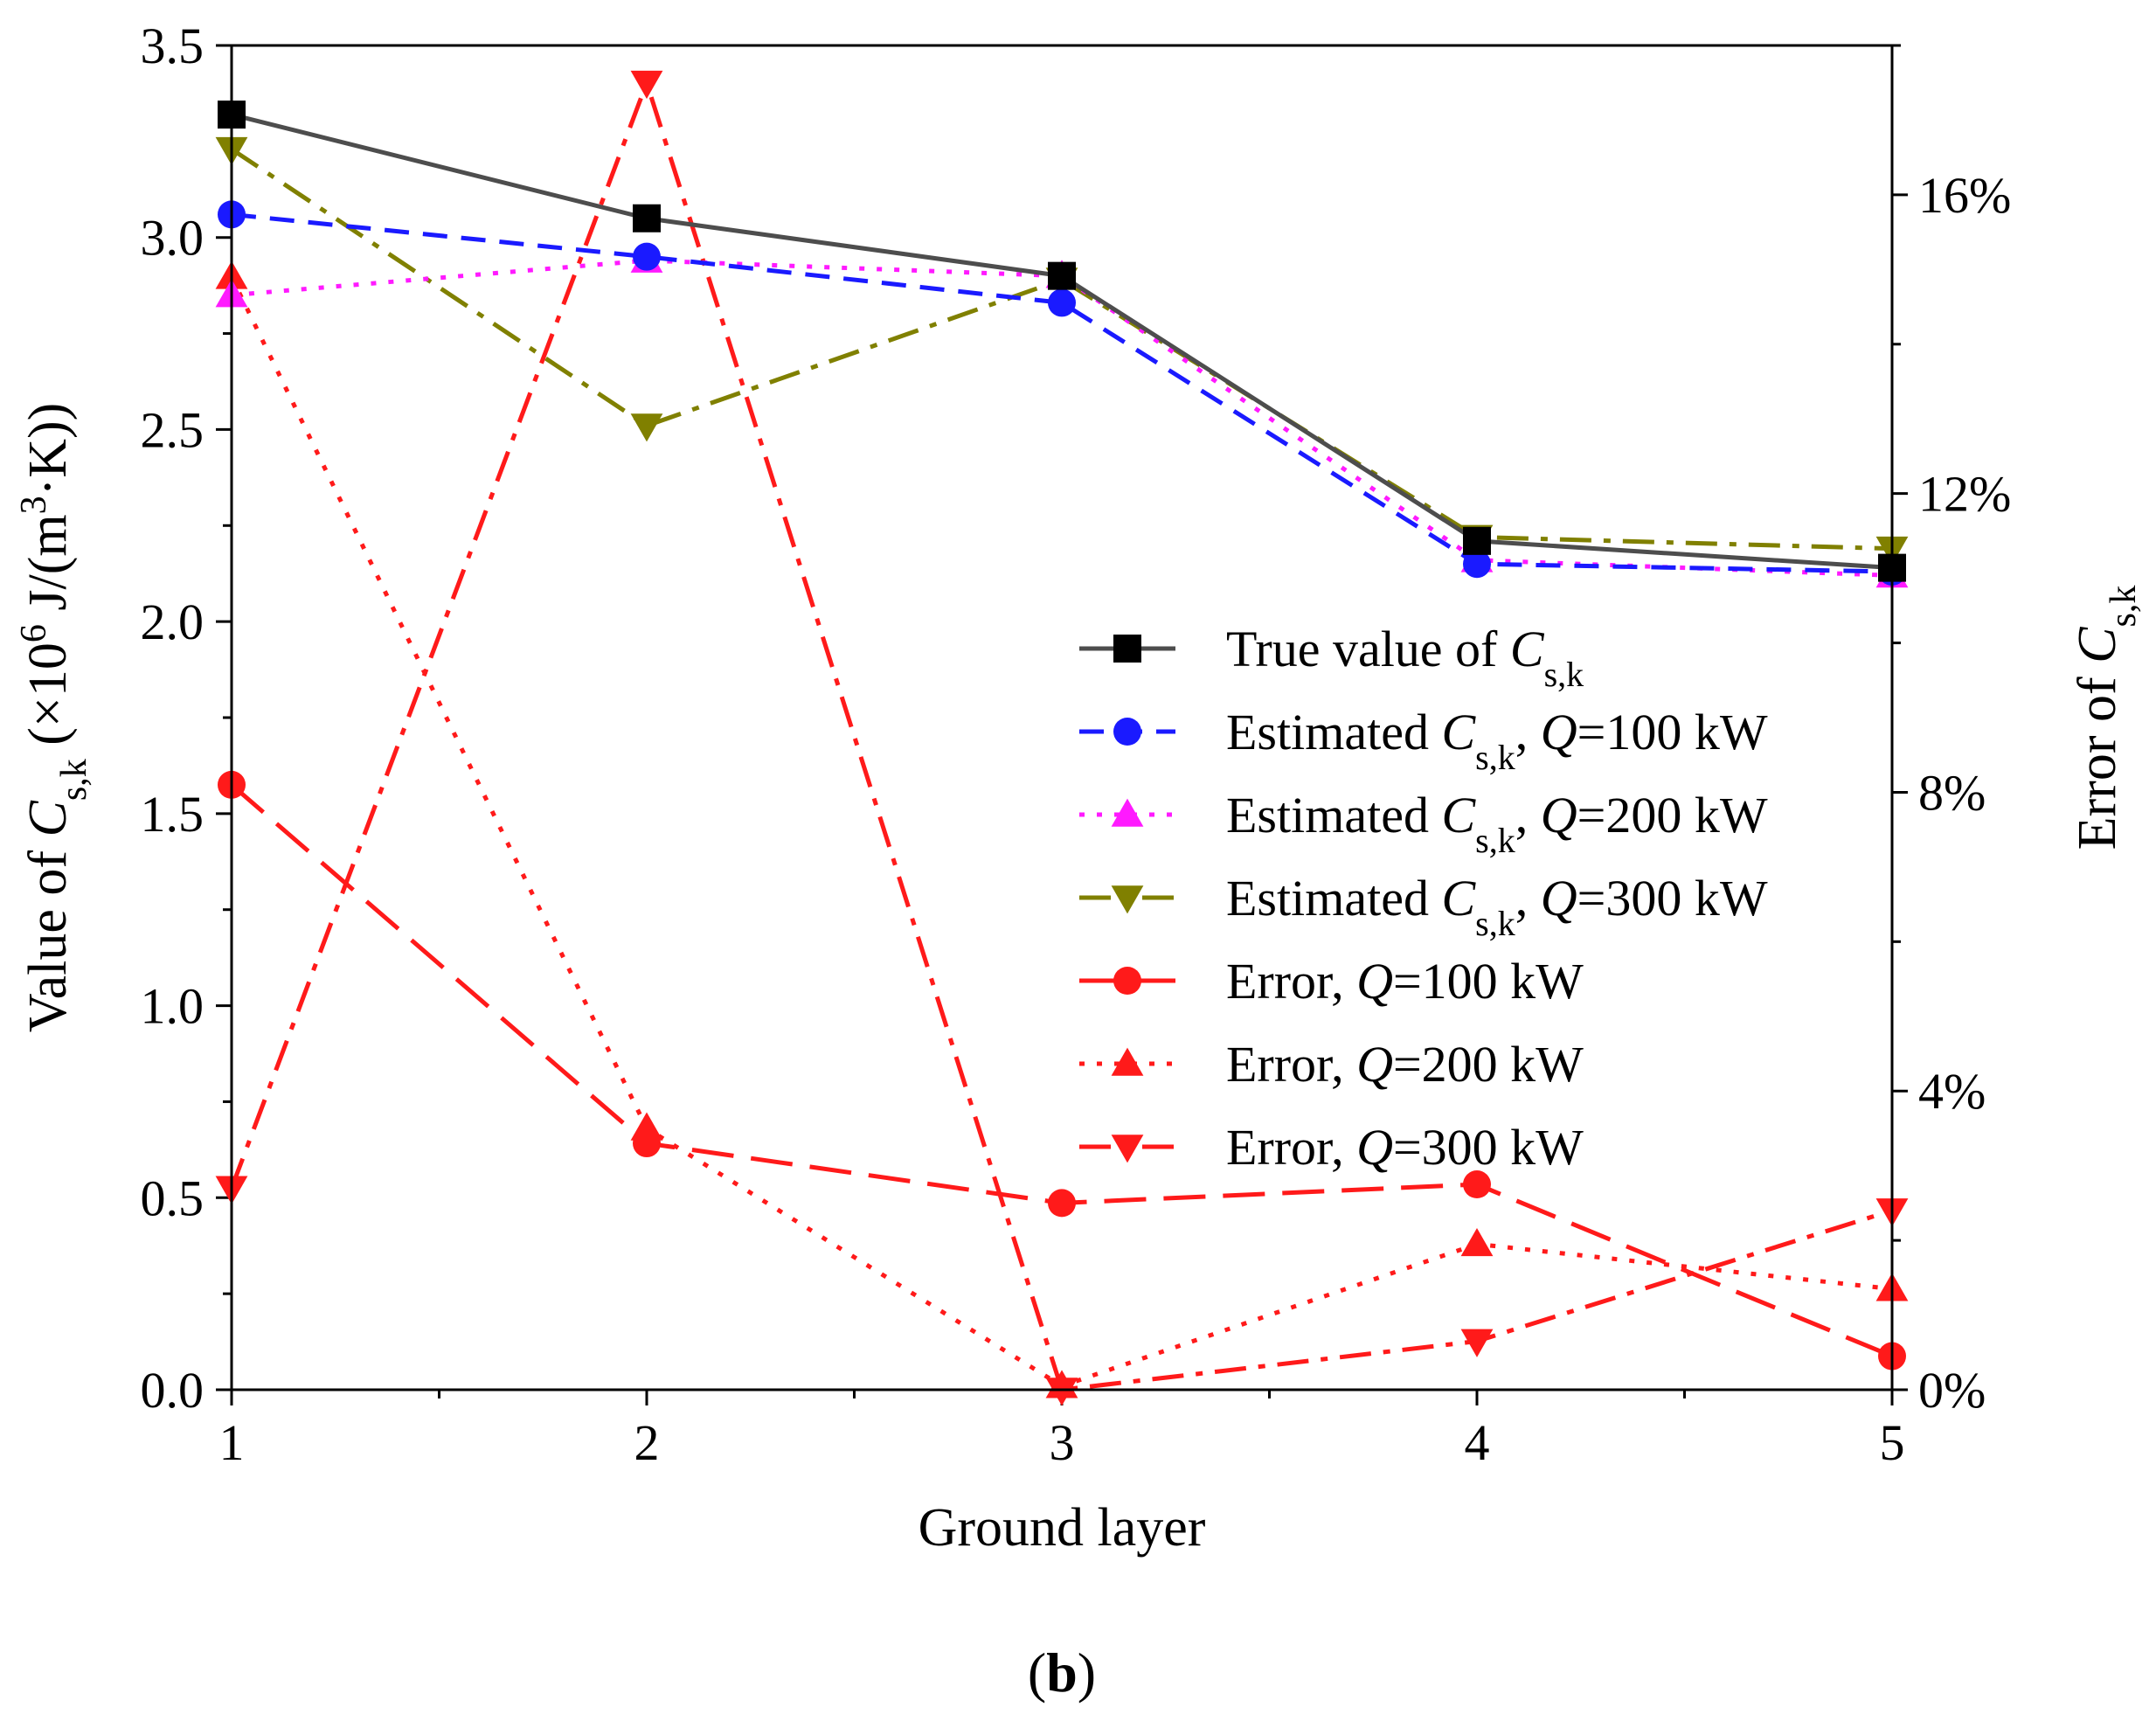  Describe the element at coordinates (2124, 607) in the screenshot. I see `y-right-label-sub: s,k` at that location.